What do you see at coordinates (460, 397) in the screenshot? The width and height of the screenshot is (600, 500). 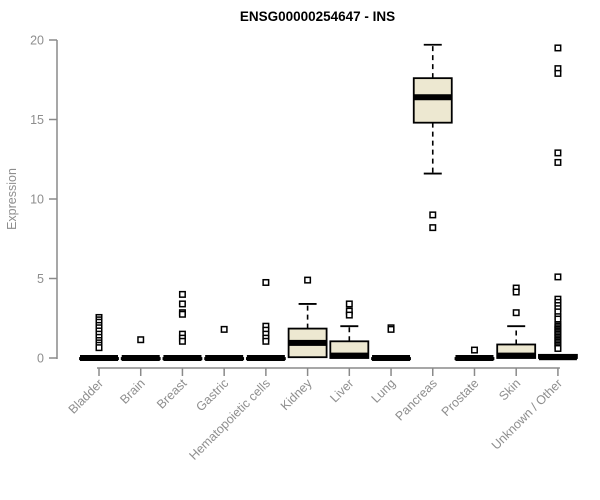 I see `x-tick-label: Prostate` at bounding box center [460, 397].